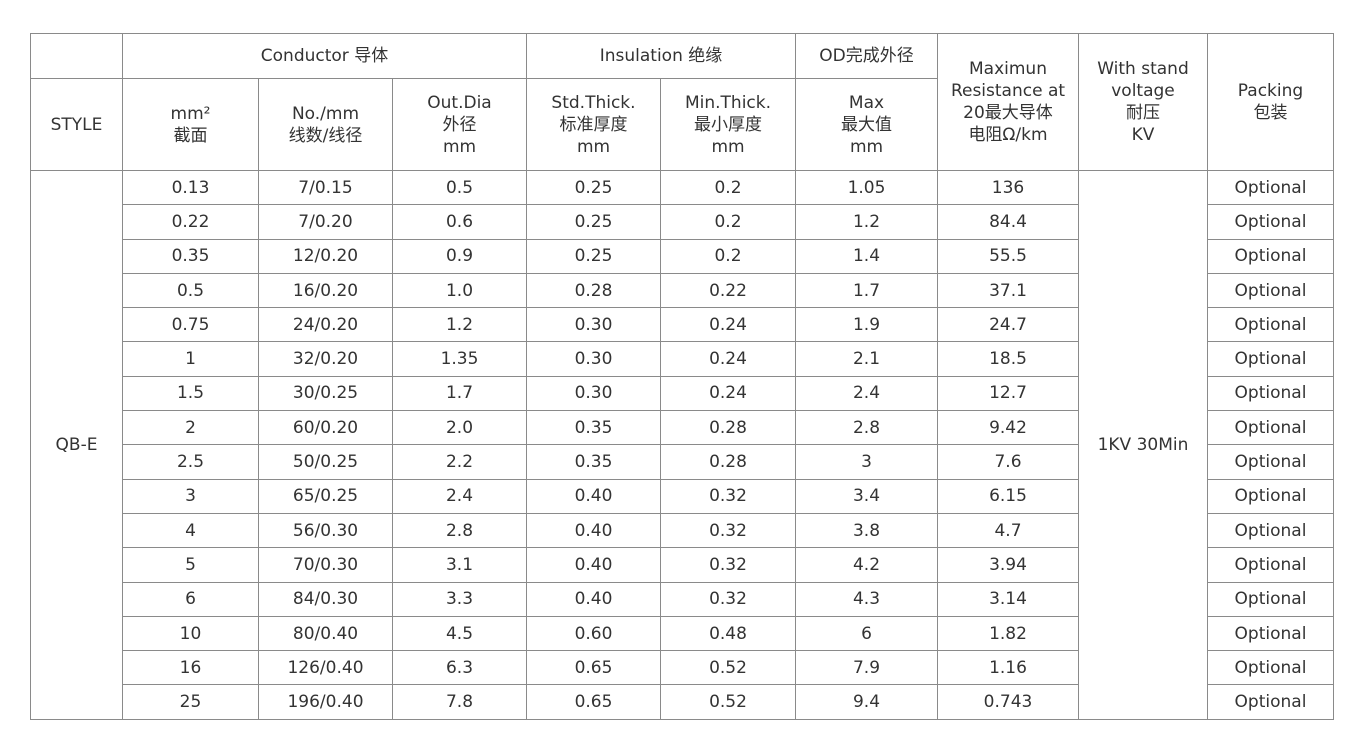  What do you see at coordinates (682, 633) in the screenshot?
I see `table-row: 10 80/0.40 4.5 0.60 0.48 6 1.82 Optional` at bounding box center [682, 633].